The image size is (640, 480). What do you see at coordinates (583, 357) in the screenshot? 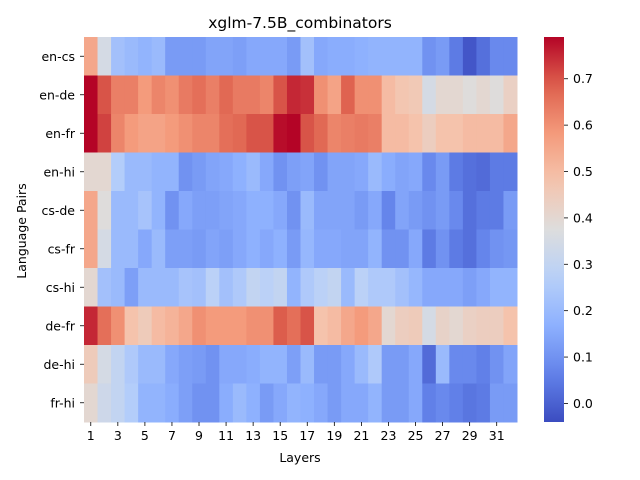
I see `colorbar-tick-label: 0.1` at bounding box center [583, 357].